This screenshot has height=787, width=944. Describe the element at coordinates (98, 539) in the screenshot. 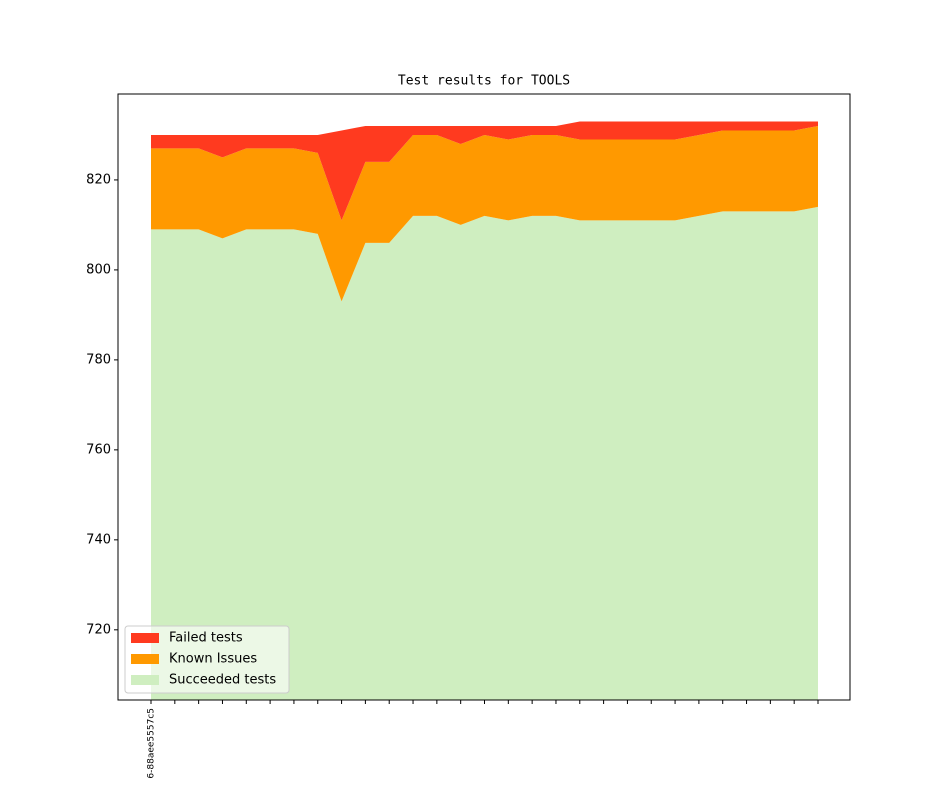

I see `y-tick-label: 740` at that location.